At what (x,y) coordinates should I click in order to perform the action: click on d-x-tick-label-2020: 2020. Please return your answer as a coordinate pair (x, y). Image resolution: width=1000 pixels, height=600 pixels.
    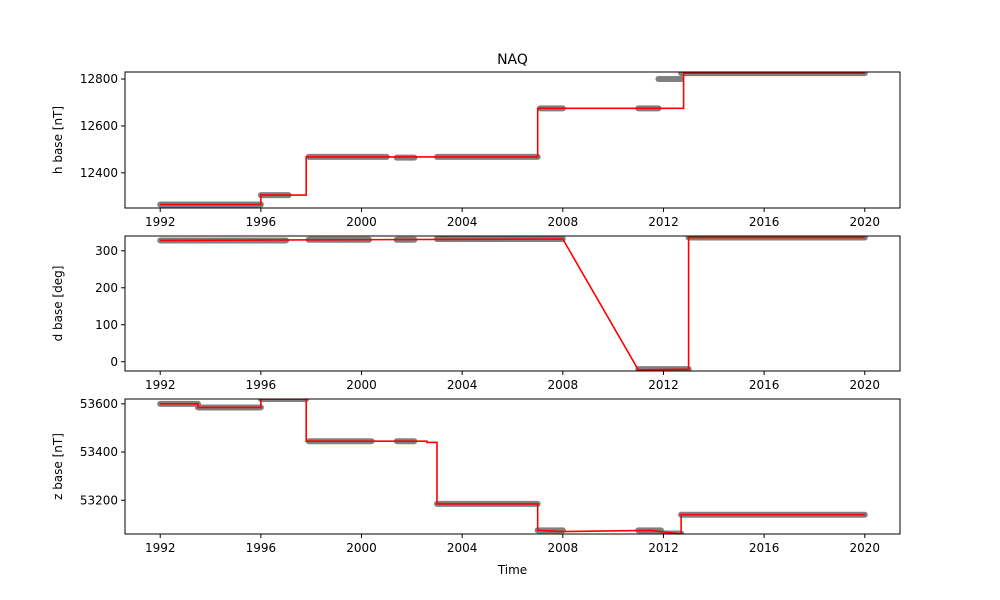
    Looking at the image, I should click on (864, 385).